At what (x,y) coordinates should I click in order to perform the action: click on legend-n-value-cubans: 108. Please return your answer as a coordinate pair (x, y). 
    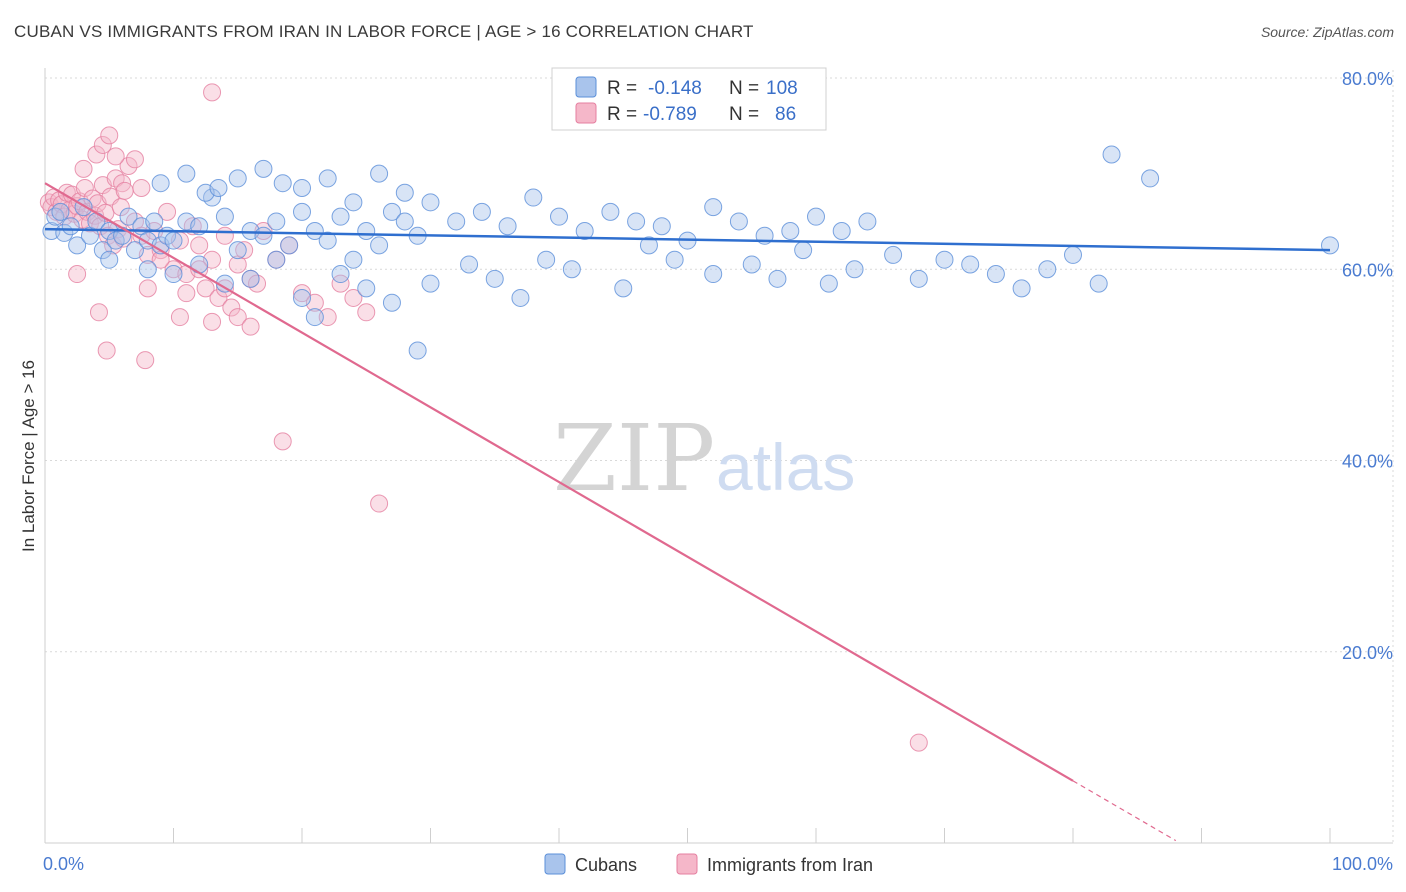
    Looking at the image, I should click on (782, 88).